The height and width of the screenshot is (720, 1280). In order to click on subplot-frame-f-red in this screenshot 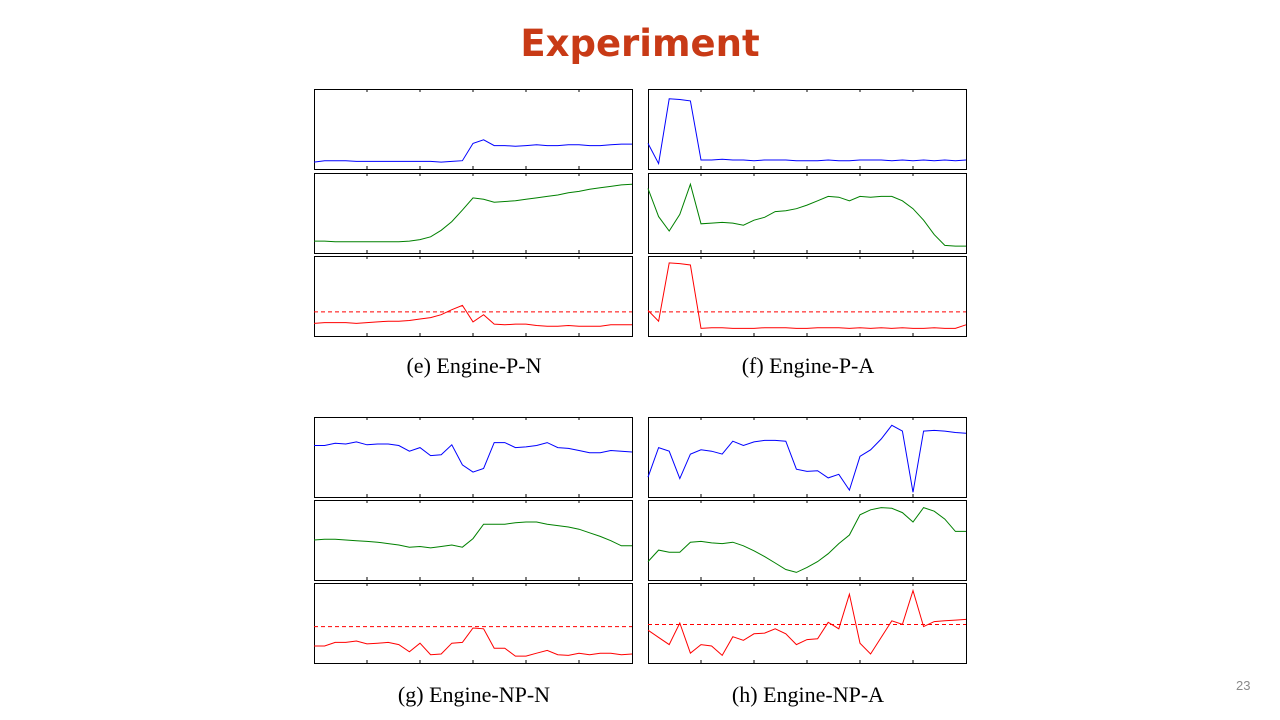, I will do `click(807, 296)`.